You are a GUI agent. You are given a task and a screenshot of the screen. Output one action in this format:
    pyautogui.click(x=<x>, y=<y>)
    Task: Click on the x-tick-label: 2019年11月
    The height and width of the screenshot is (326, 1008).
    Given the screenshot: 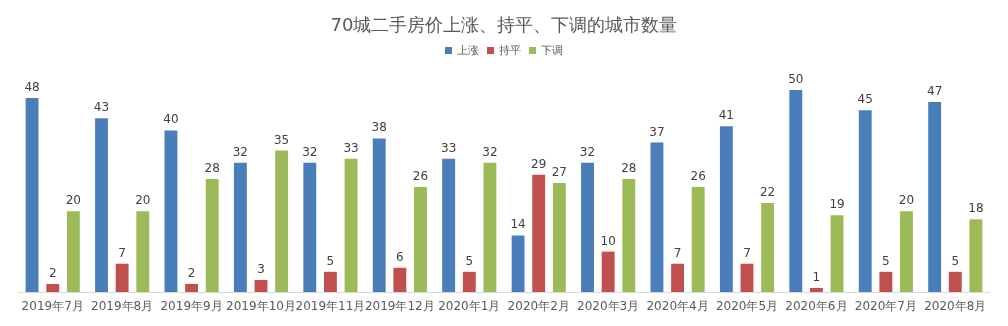 What is the action you would take?
    pyautogui.click(x=330, y=306)
    